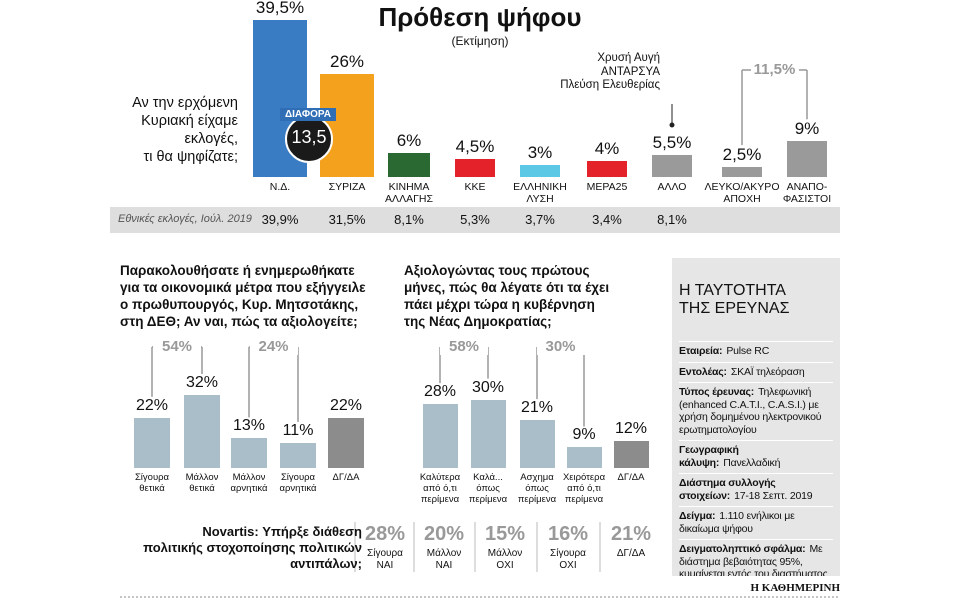 This screenshot has height=600, width=960. Describe the element at coordinates (475, 147) in the screenshot. I see `value-label: 4,5%` at that location.